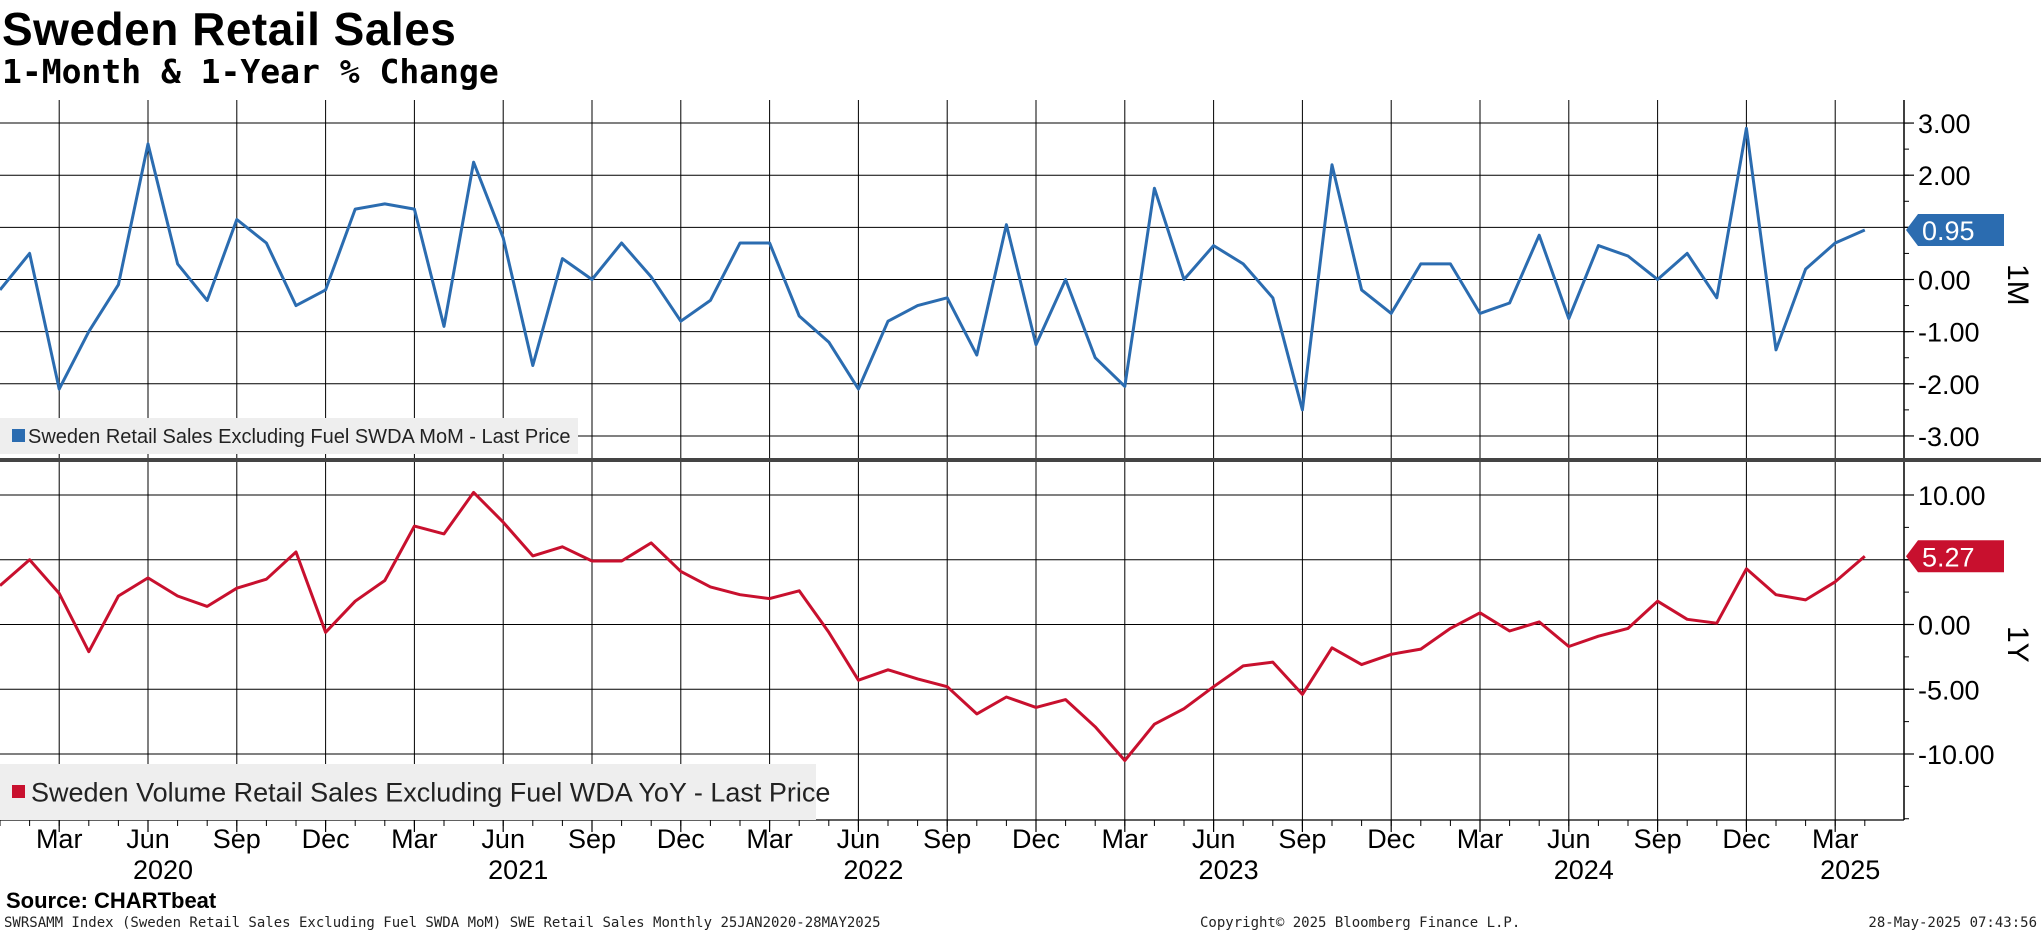 This screenshot has width=2041, height=936. What do you see at coordinates (1956, 755) in the screenshot?
I see `y-tick-label: -10.00` at bounding box center [1956, 755].